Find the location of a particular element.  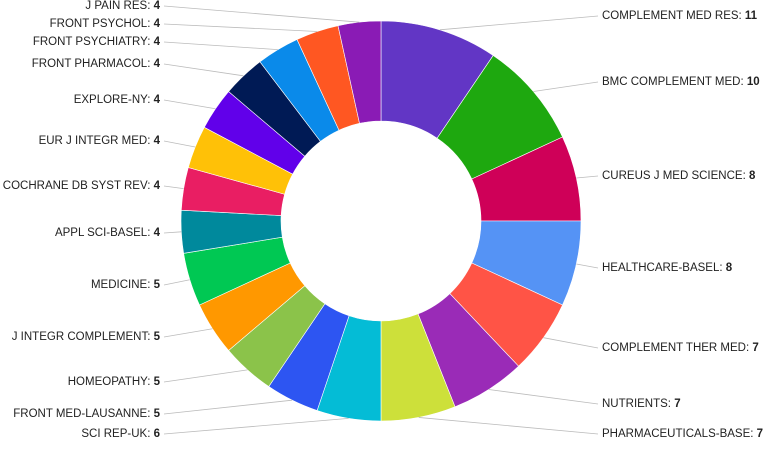

leader-j-integr-complement is located at coordinates (188, 333).